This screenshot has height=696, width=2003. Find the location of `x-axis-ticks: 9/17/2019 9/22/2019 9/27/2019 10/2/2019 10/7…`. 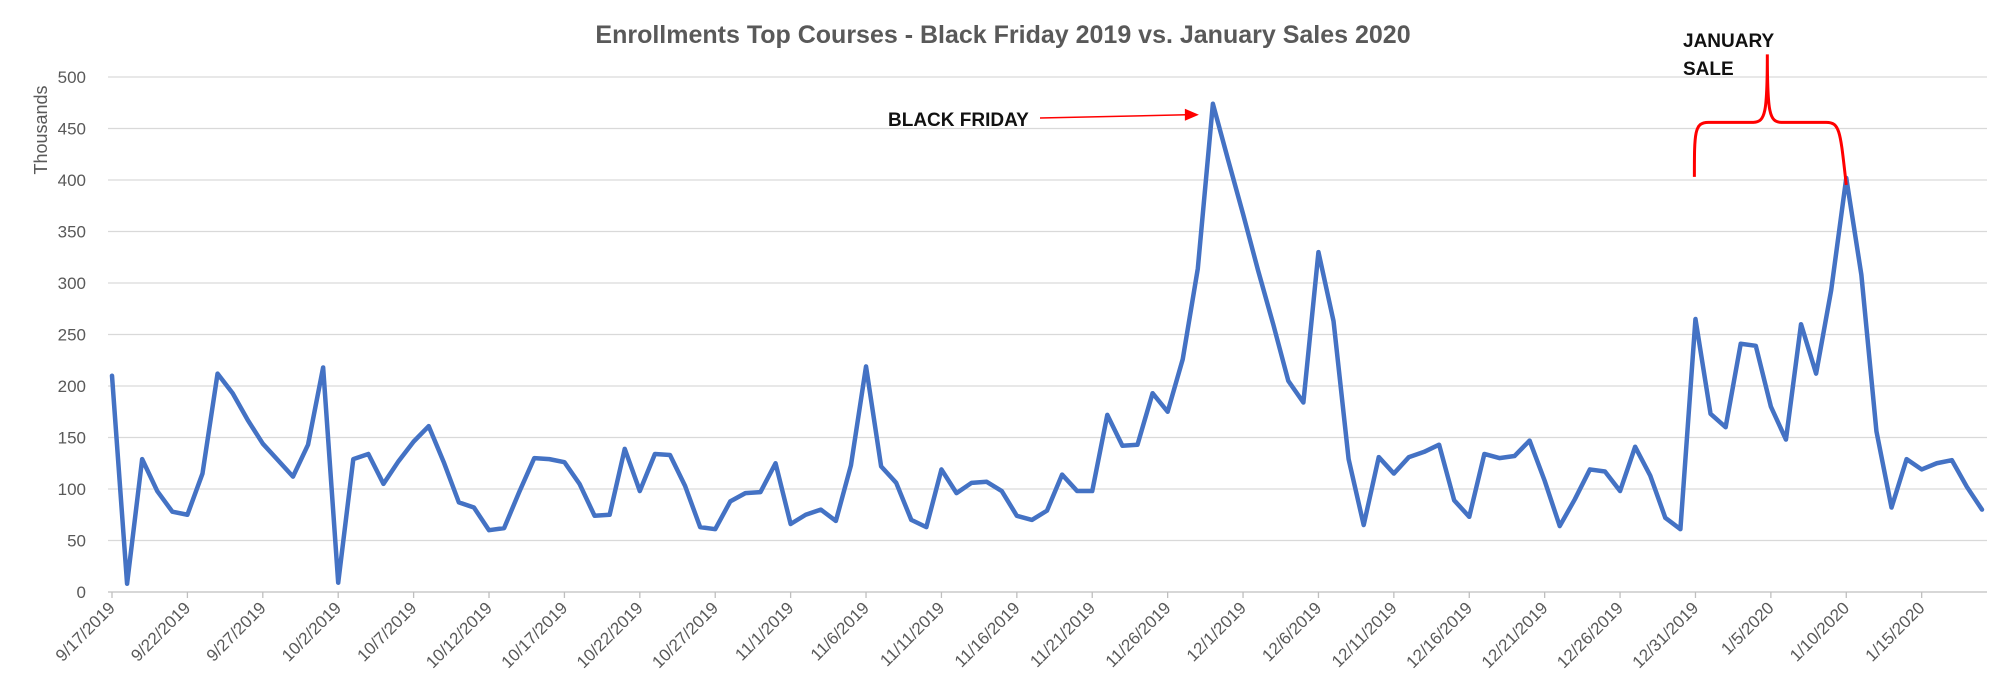

x-axis-ticks: 9/17/2019 9/22/2019 9/27/2019 10/2/2019 10/7… is located at coordinates (990, 632).